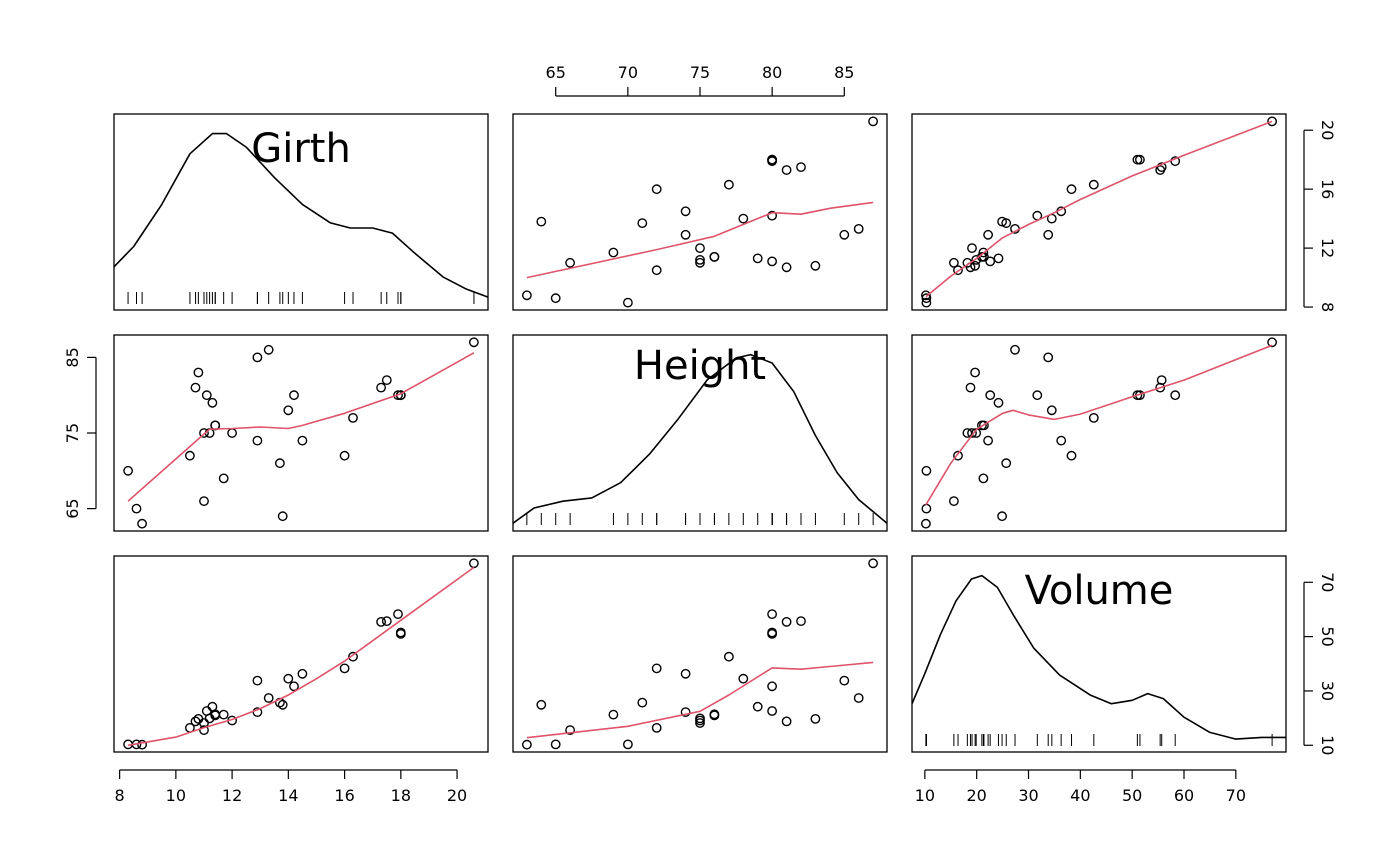 This screenshot has width=1400, height=866. What do you see at coordinates (1099, 212) in the screenshot?
I see `panel-1-3-marks` at bounding box center [1099, 212].